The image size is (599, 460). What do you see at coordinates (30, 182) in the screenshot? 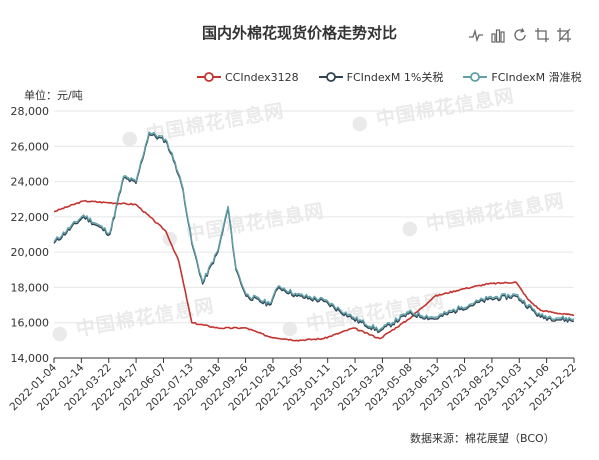
I see `y-tick-label: 24,000` at bounding box center [30, 182].